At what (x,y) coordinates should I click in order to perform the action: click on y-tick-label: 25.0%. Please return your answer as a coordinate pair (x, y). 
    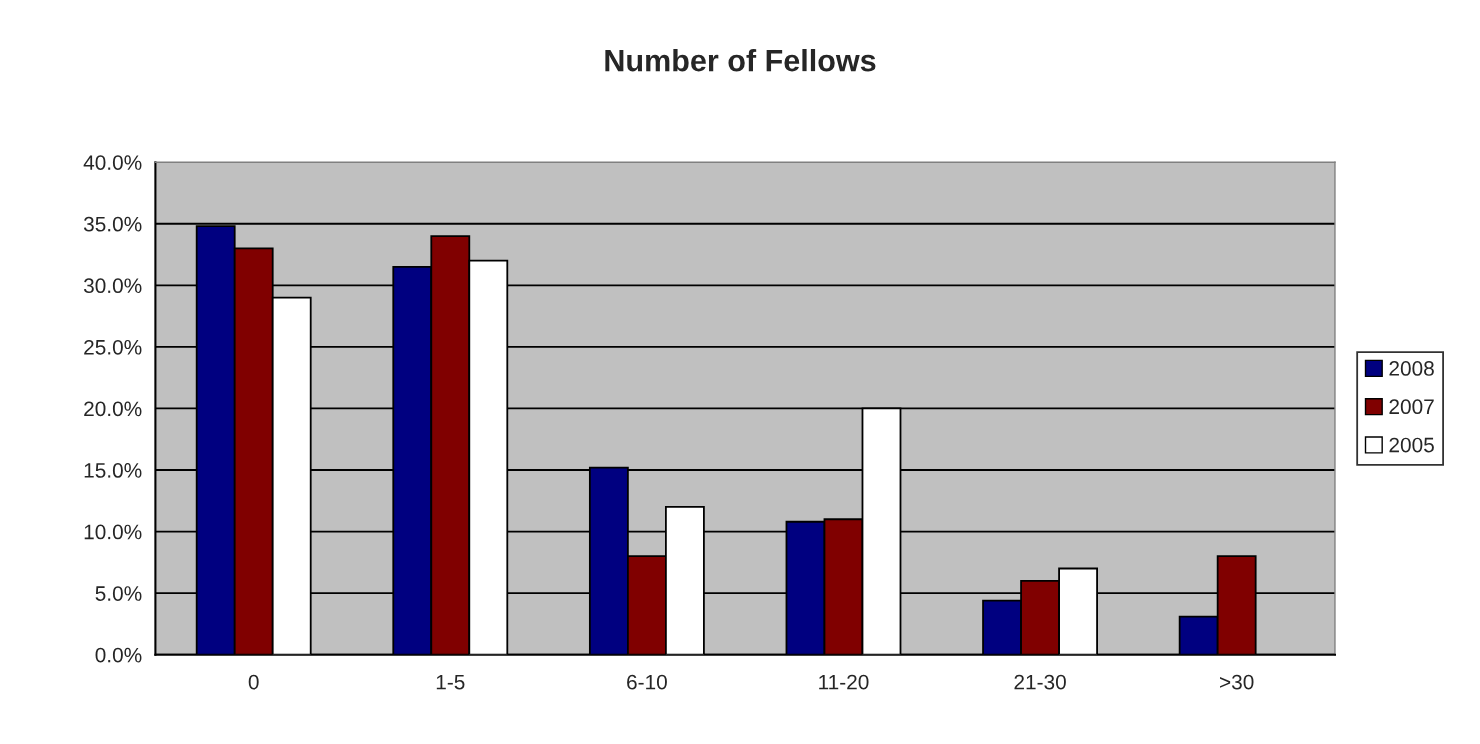
    Looking at the image, I should click on (113, 347).